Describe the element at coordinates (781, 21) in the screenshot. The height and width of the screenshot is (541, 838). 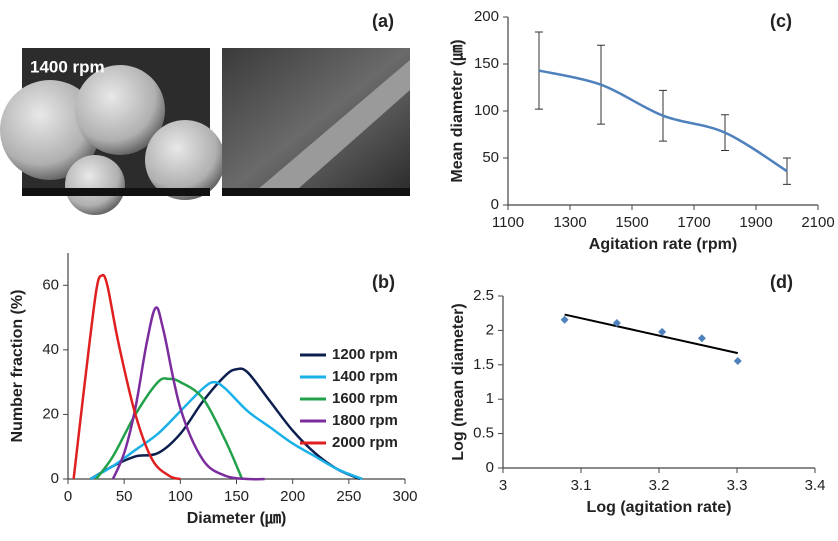
I see `panel-label: (c)` at that location.